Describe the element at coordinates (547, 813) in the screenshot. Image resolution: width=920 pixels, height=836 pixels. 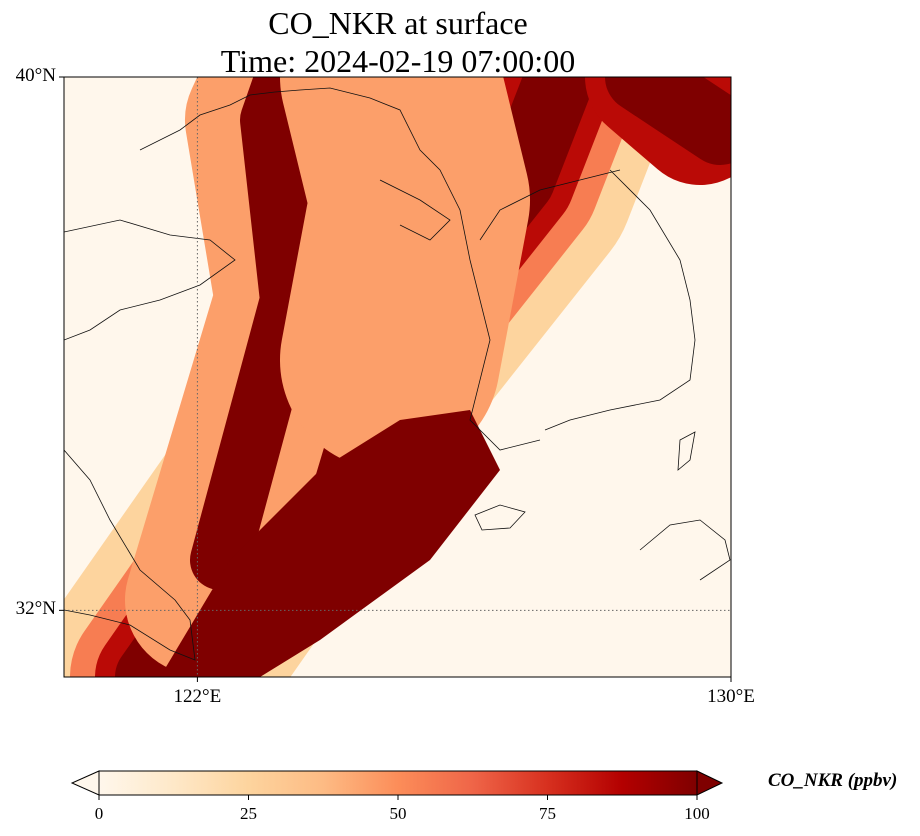
I see `colorbar-tick-label: 75` at that location.